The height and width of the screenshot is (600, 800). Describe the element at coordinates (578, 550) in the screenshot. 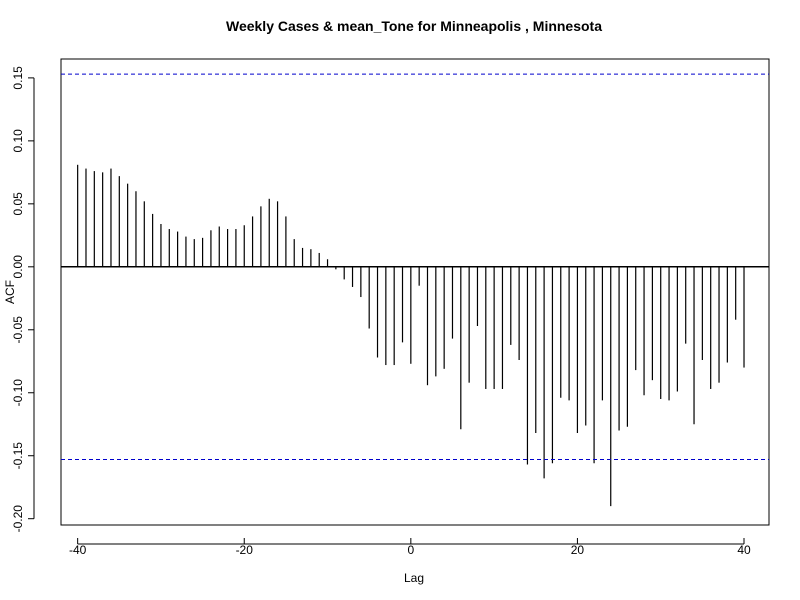

I see `x-tick-label: 20` at that location.